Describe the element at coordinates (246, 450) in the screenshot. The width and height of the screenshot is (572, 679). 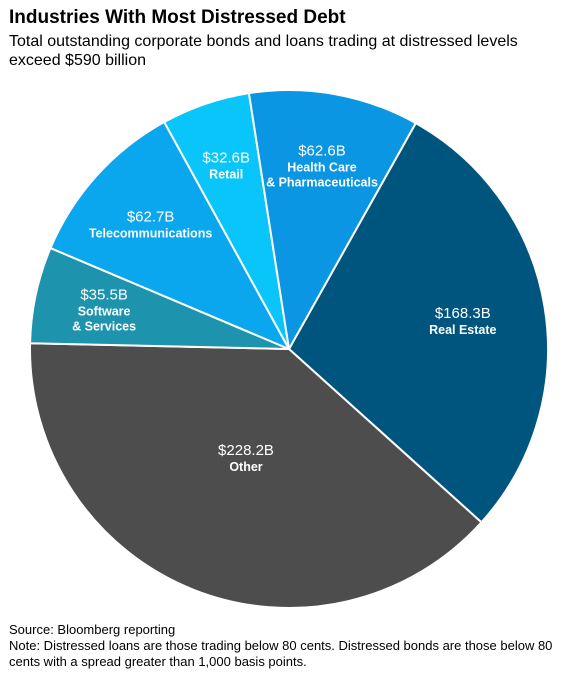
I see `slice-value-label-other: $228.2B` at that location.